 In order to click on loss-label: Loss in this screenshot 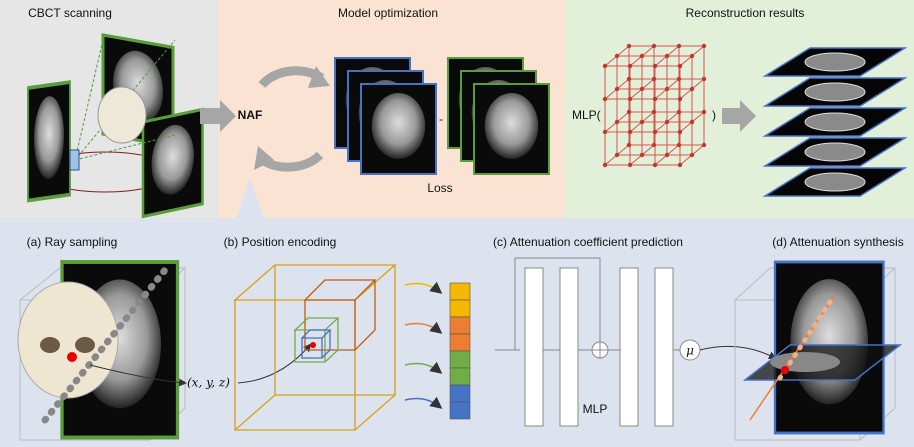, I will do `click(439, 188)`.